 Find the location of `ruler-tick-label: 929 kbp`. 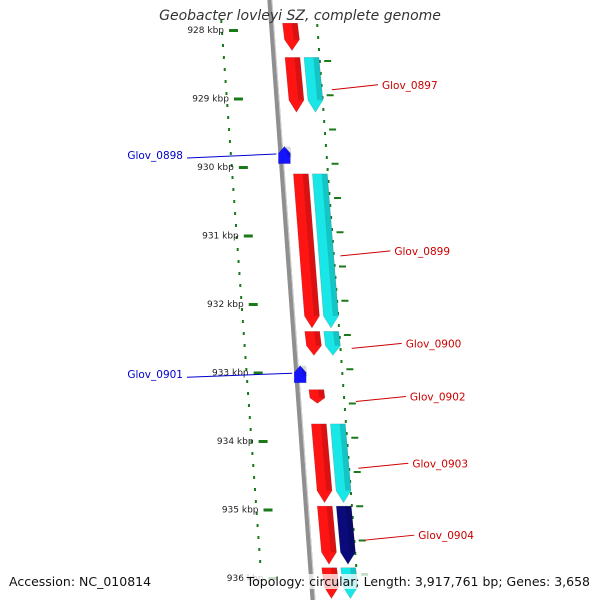

ruler-tick-label: 929 kbp is located at coordinates (210, 100).